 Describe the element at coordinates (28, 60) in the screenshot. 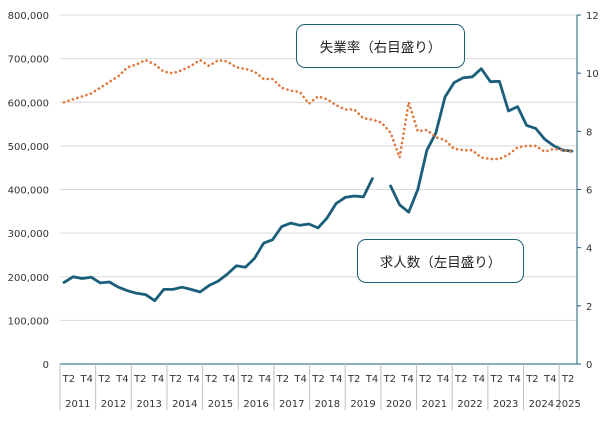

I see `left-tick-label: 700,000` at that location.